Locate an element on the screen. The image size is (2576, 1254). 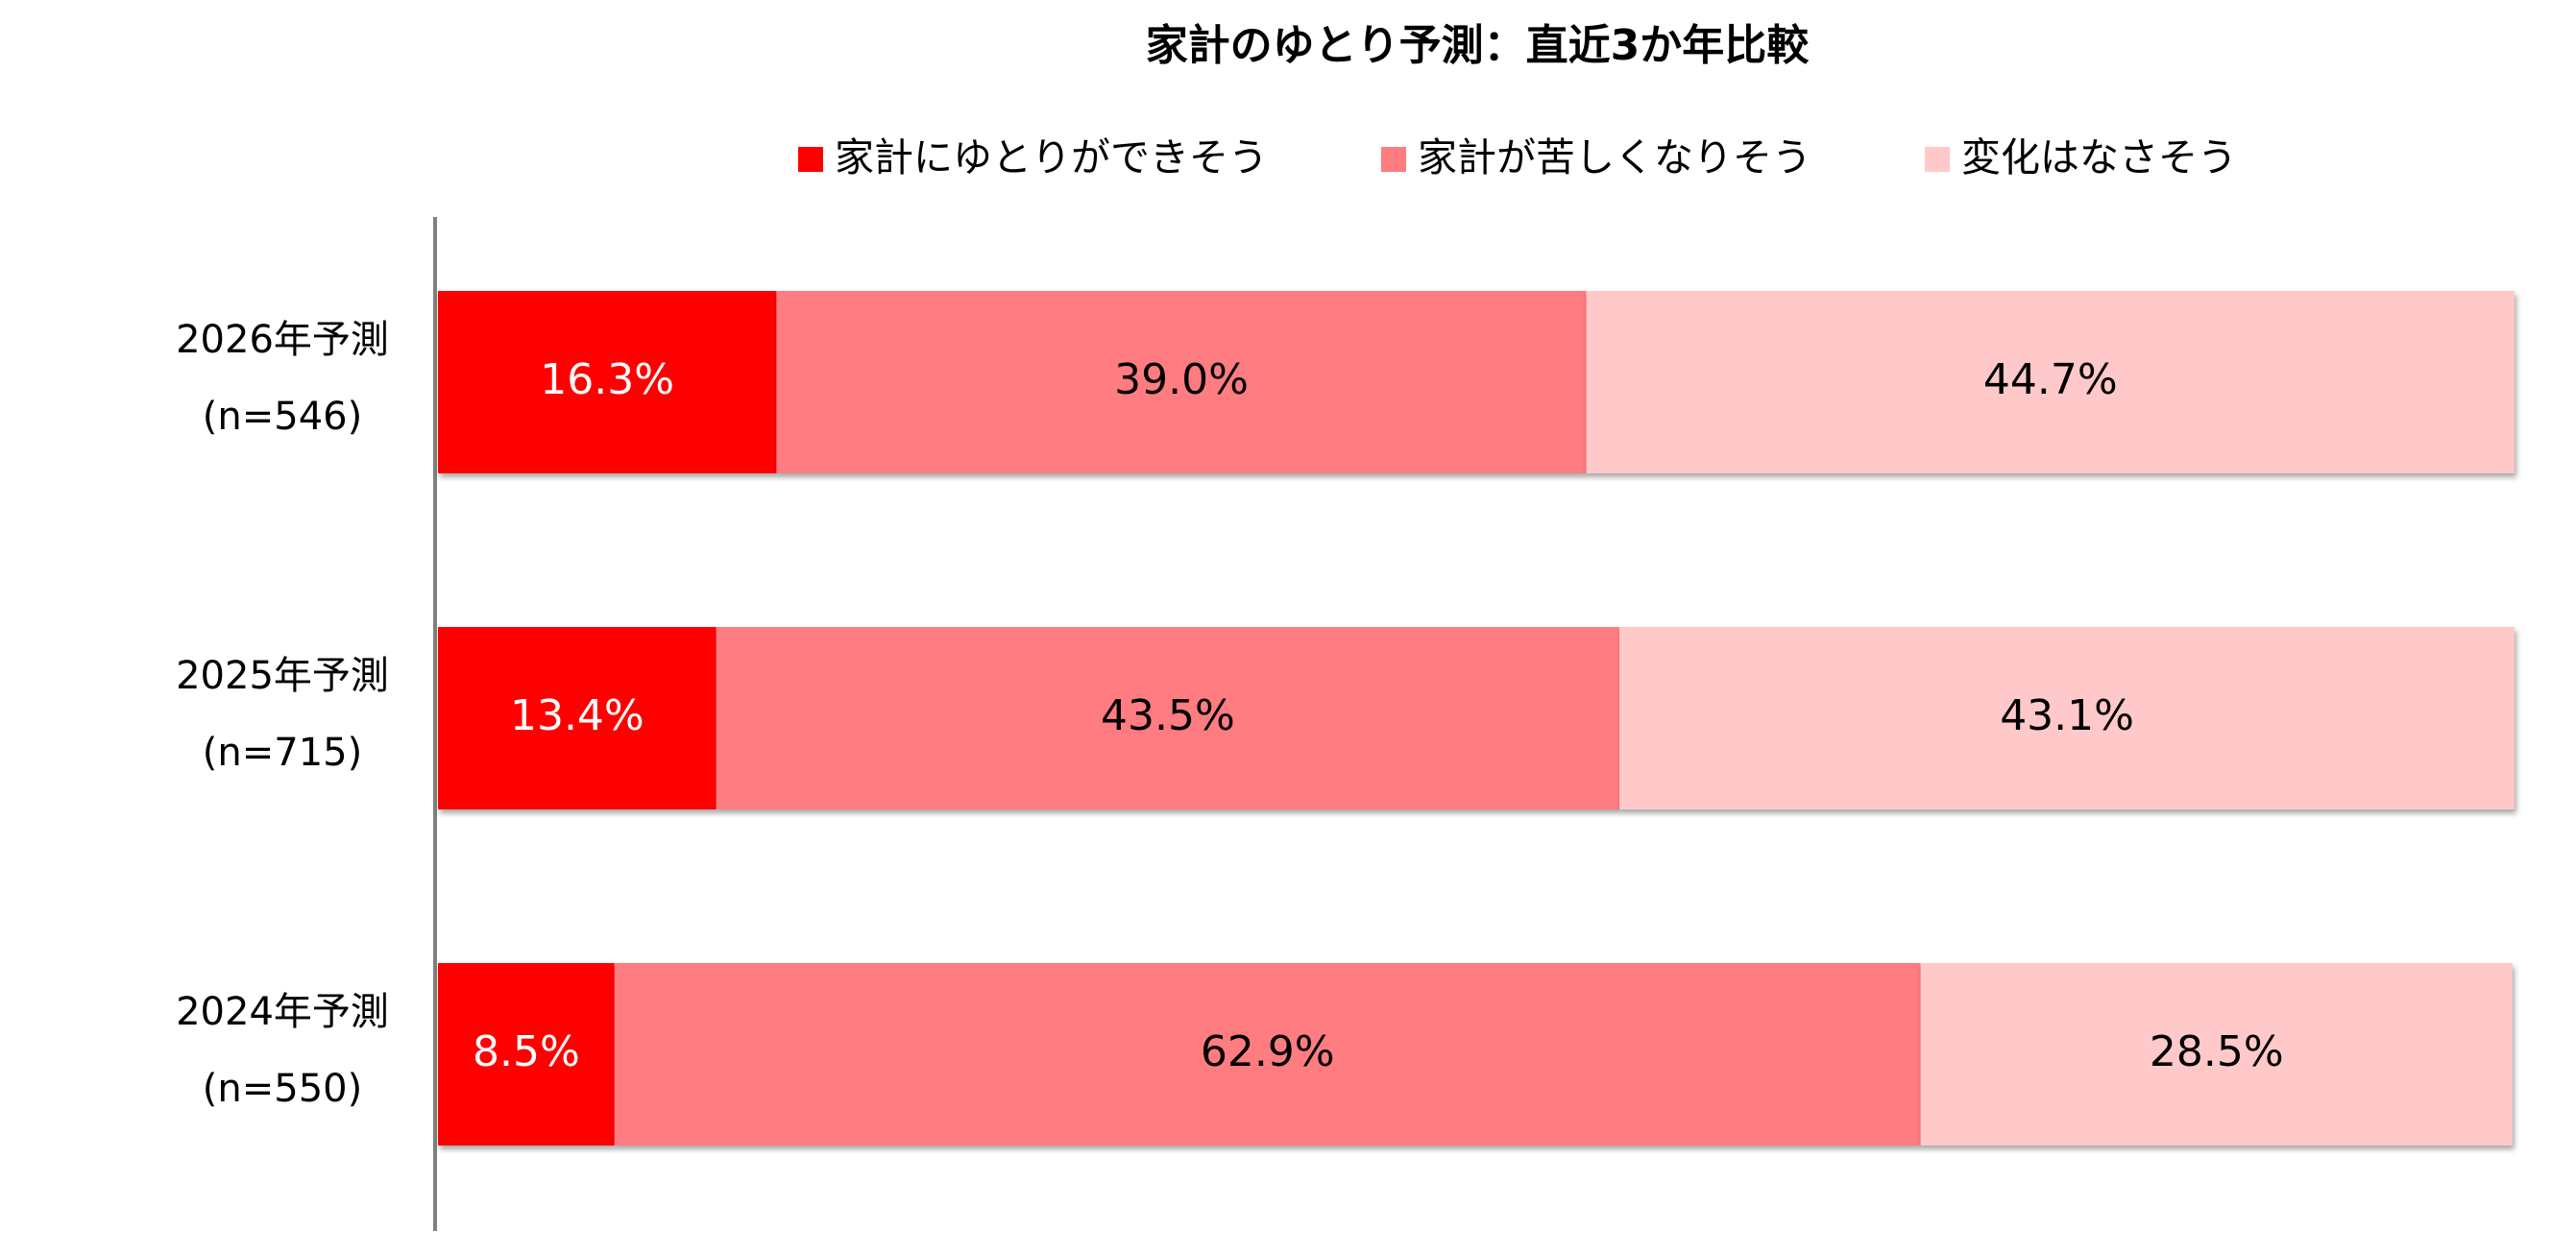
value-label: 44.7% is located at coordinates (2050, 380).